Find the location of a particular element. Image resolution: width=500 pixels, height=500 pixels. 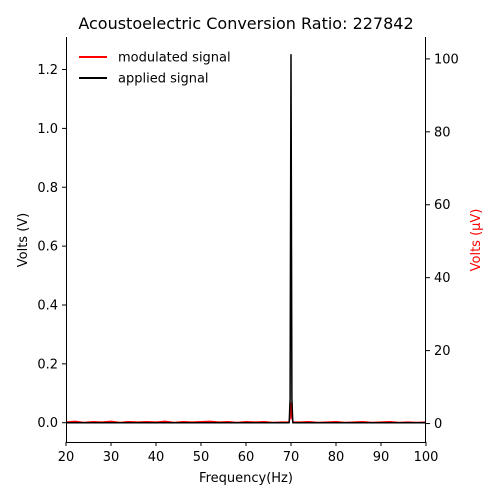

x-ticks: 20 30 40 50 60 70 80 90 100 is located at coordinates (248, 453).